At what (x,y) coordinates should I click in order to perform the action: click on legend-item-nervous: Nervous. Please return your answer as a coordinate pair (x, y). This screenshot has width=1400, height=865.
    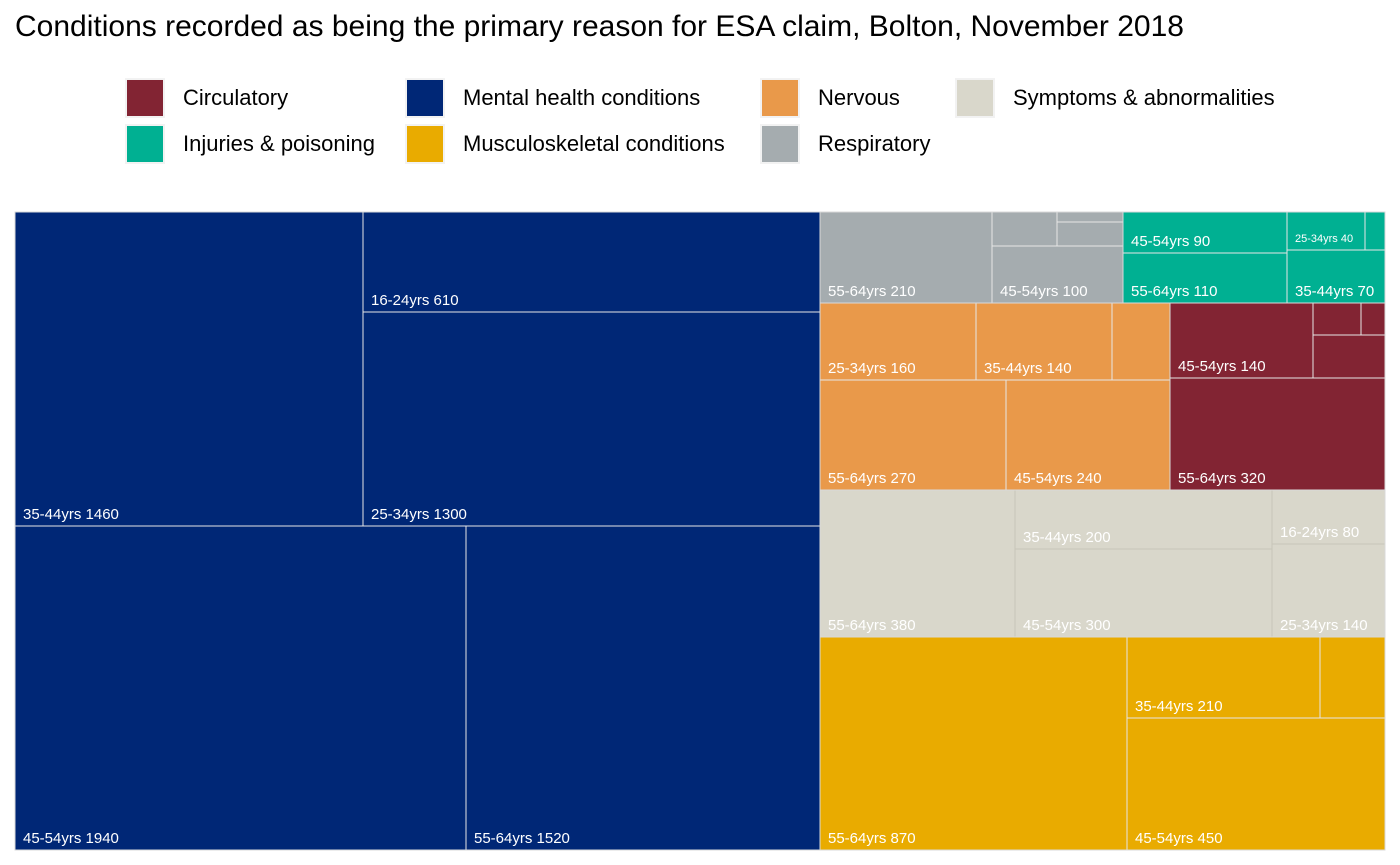
    Looking at the image, I should click on (830, 98).